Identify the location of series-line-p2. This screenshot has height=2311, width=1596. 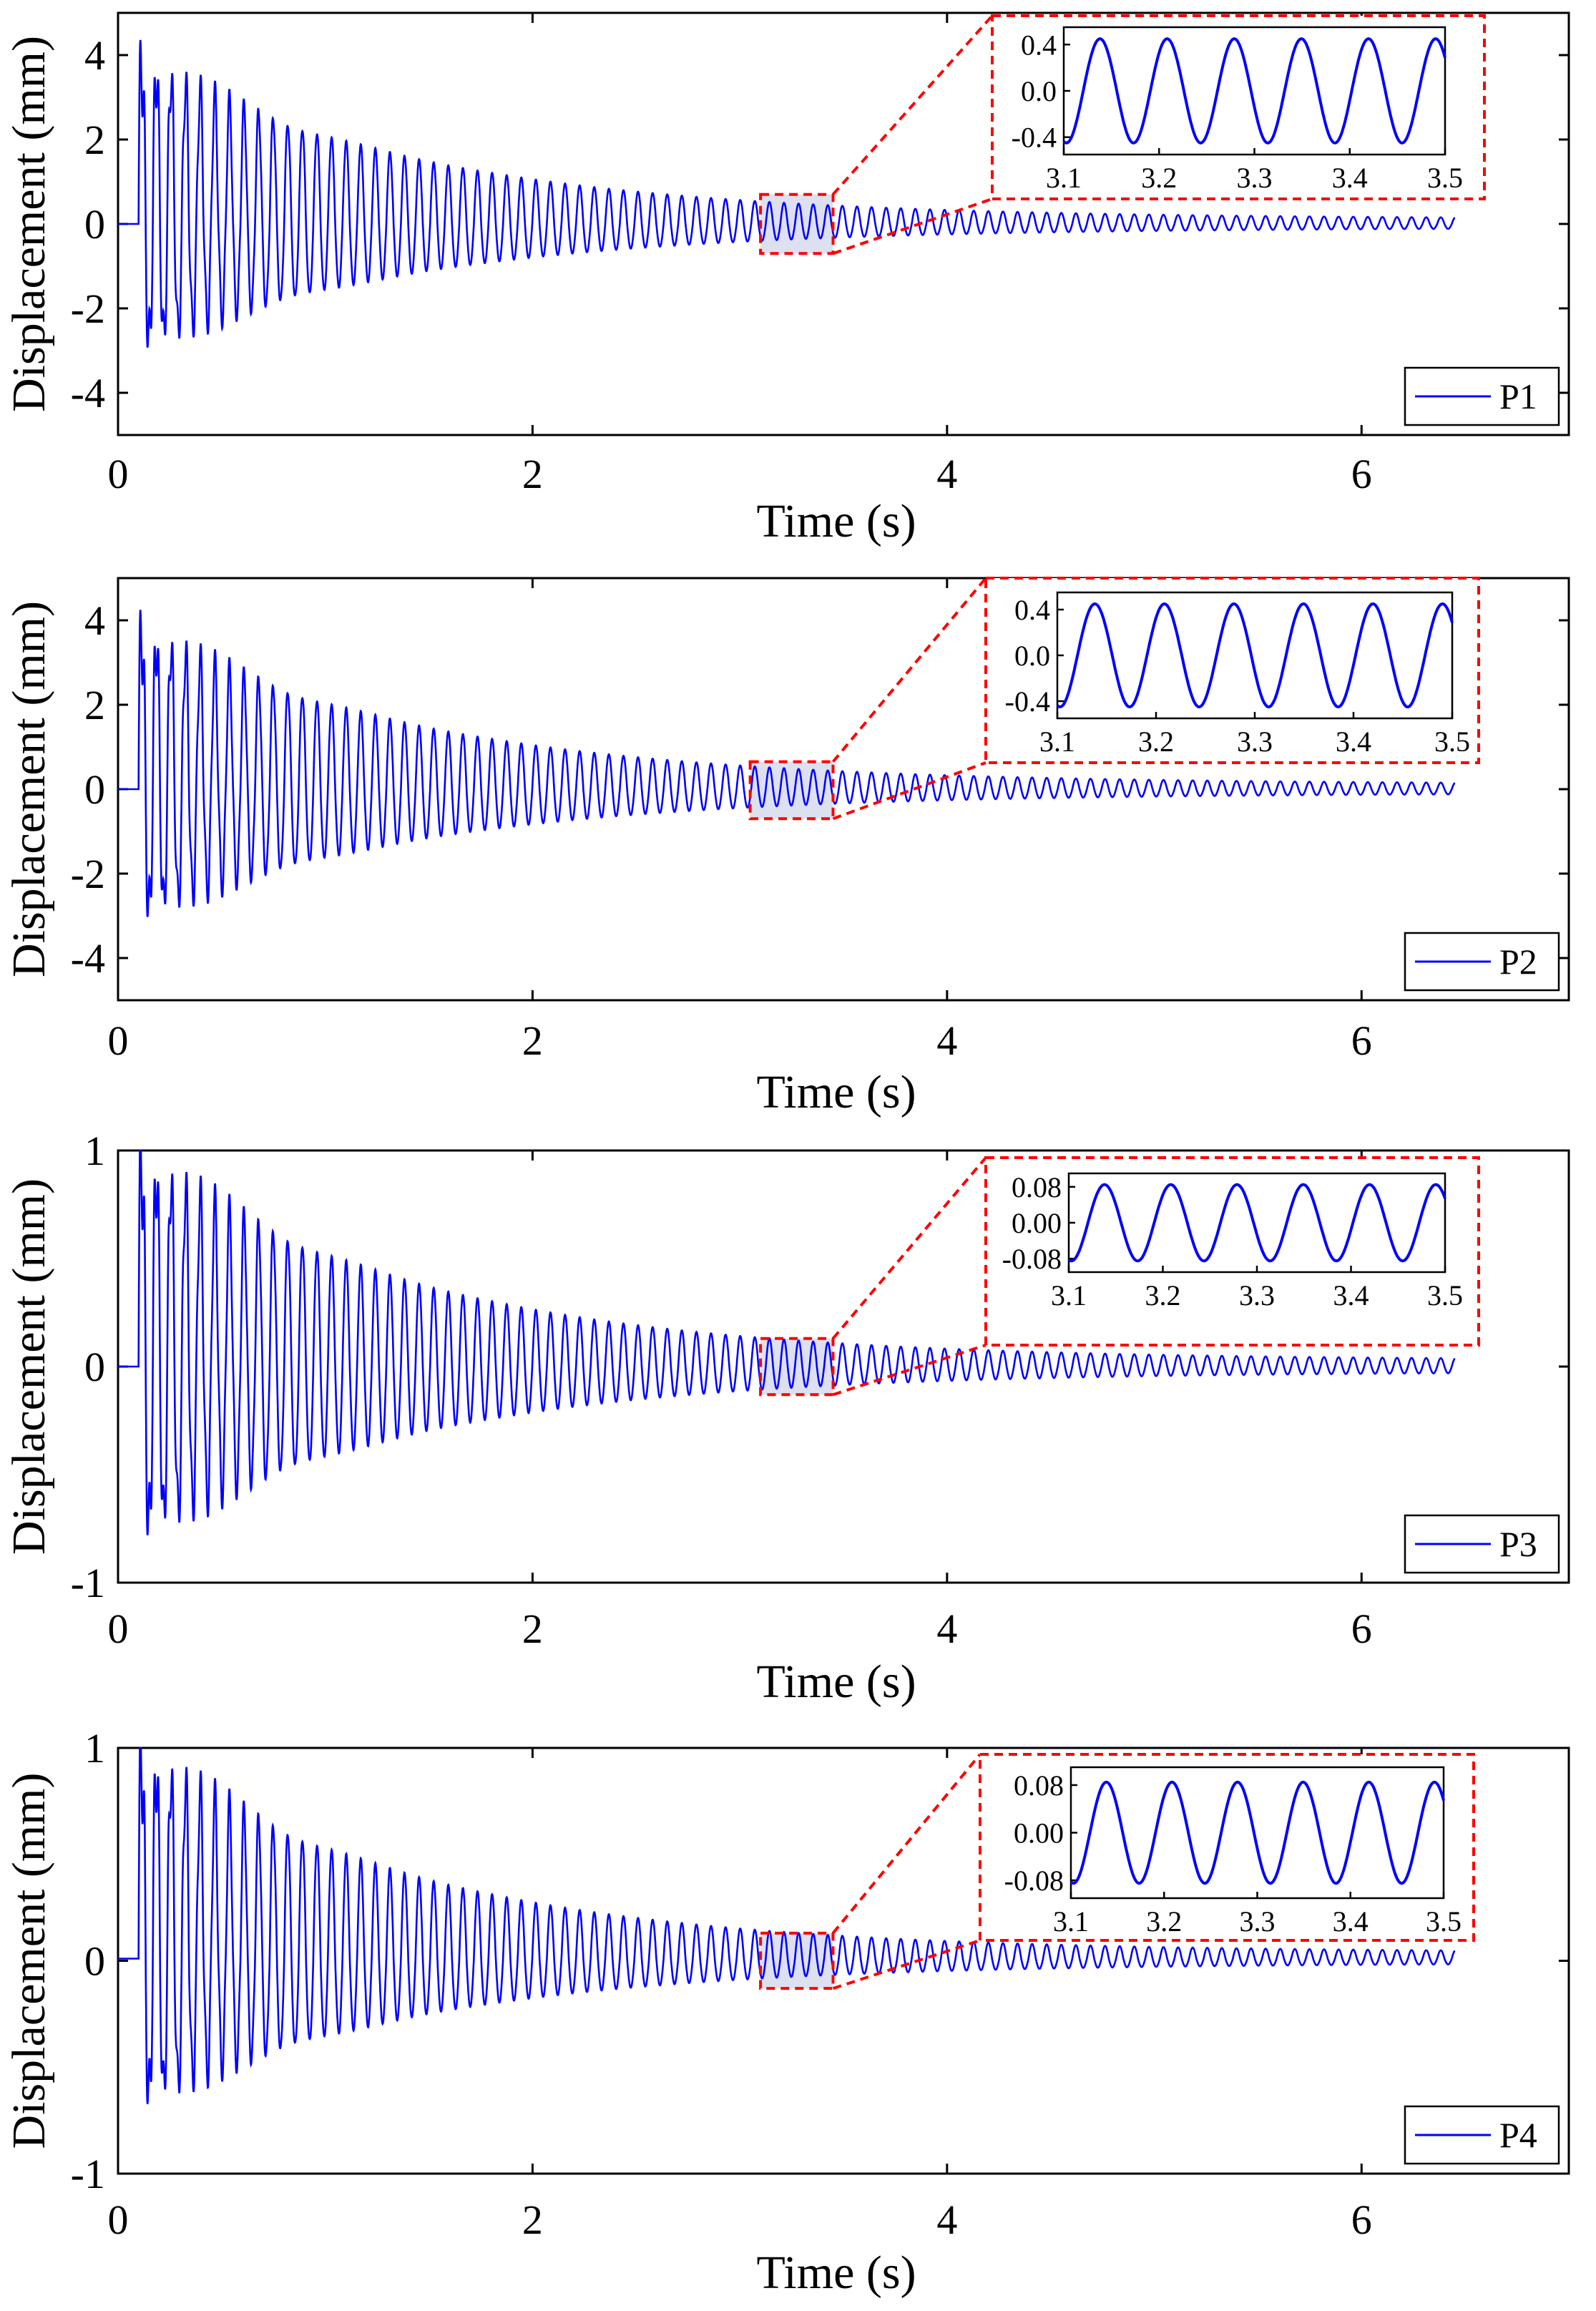
(787, 764).